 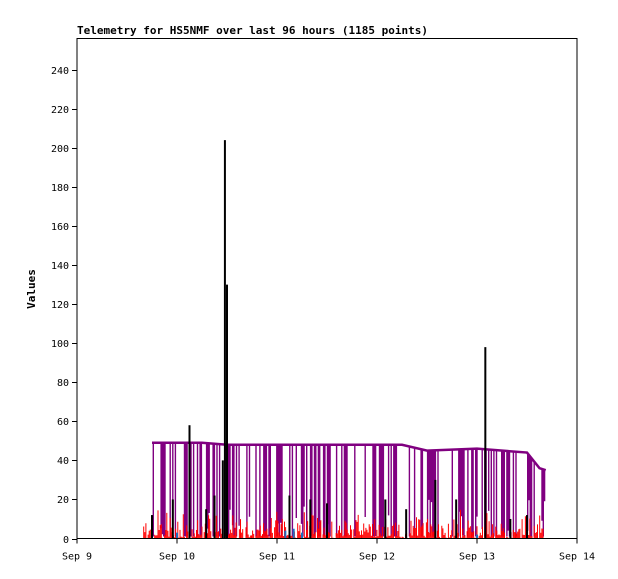 What do you see at coordinates (577, 557) in the screenshot?
I see `x-tick-label: Sep 14` at bounding box center [577, 557].